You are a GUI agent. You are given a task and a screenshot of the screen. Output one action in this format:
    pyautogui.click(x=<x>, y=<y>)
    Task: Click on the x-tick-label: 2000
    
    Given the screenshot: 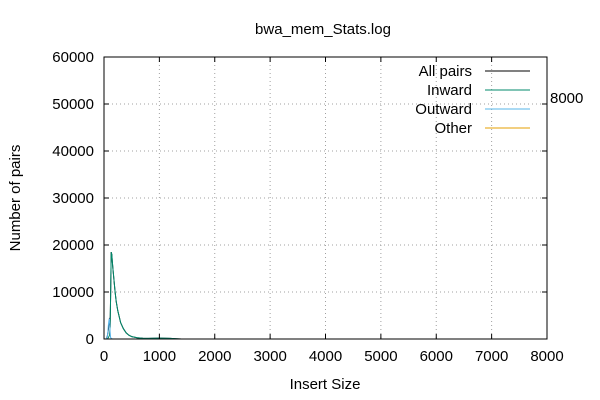 What is the action you would take?
    pyautogui.click(x=214, y=356)
    